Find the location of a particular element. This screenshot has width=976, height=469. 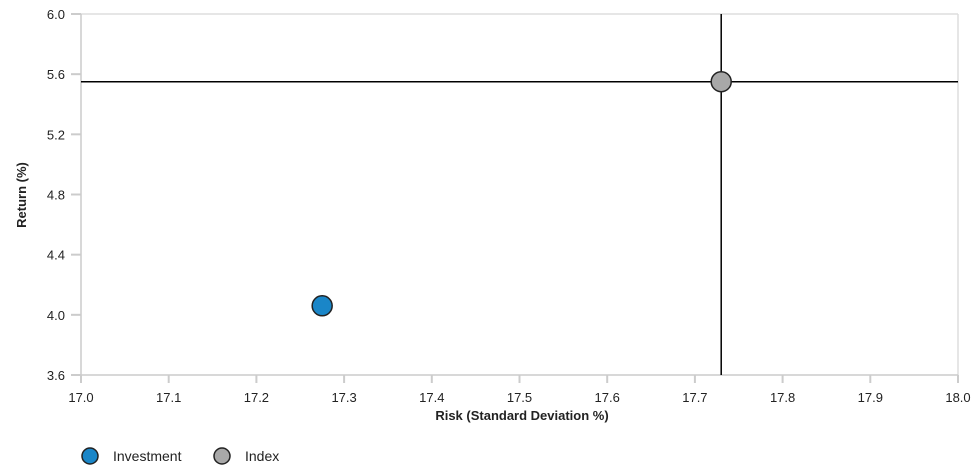

y-tick-label: 4.0 is located at coordinates (56, 315).